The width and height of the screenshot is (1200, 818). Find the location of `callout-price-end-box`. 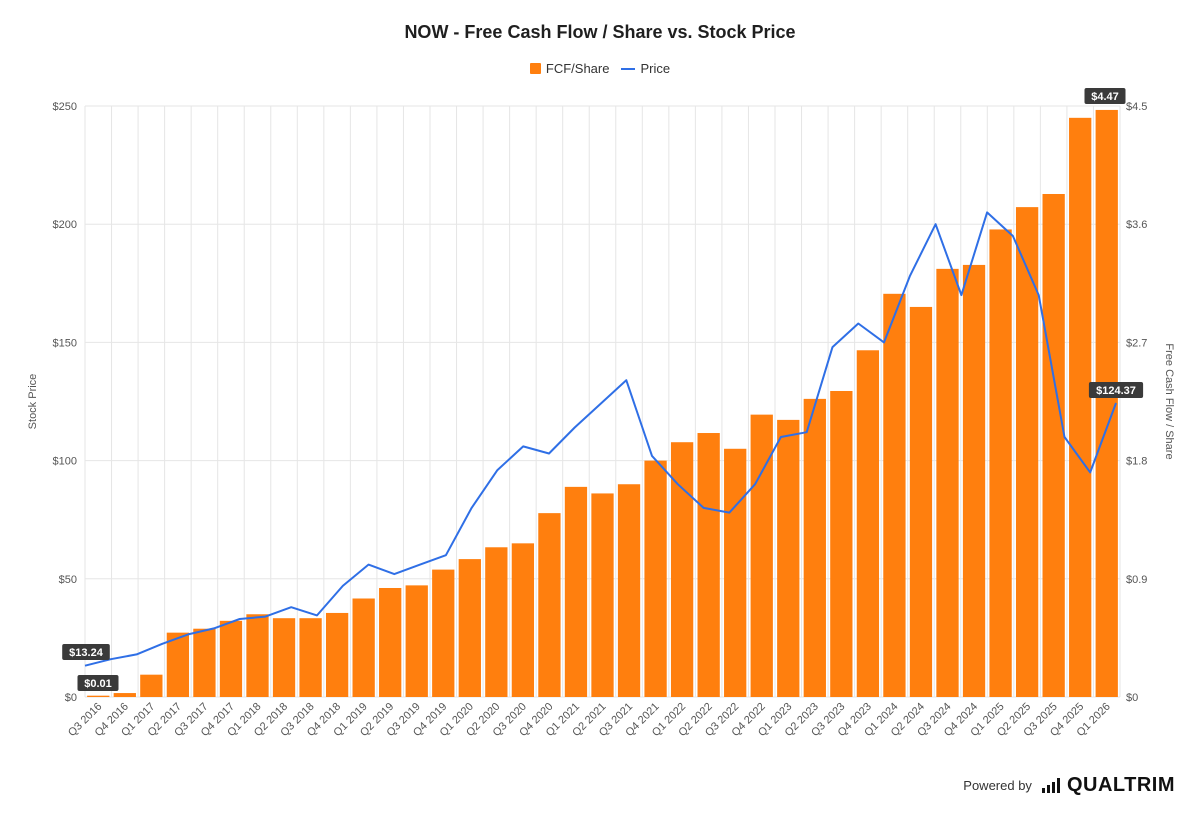

callout-price-end-box is located at coordinates (1116, 390).